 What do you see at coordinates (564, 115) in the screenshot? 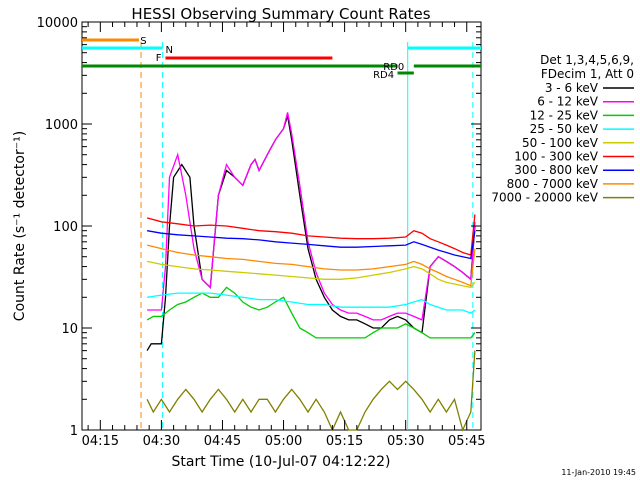
I see `legend-label: 12 - 25 keV` at bounding box center [564, 115].